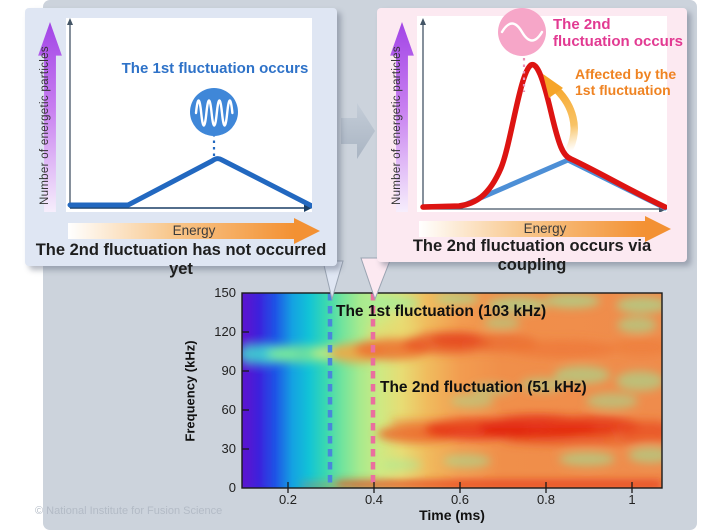 This screenshot has width=720, height=530. Describe the element at coordinates (565, 119) in the screenshot. I see `coupling-effect-arrow-icon` at that location.